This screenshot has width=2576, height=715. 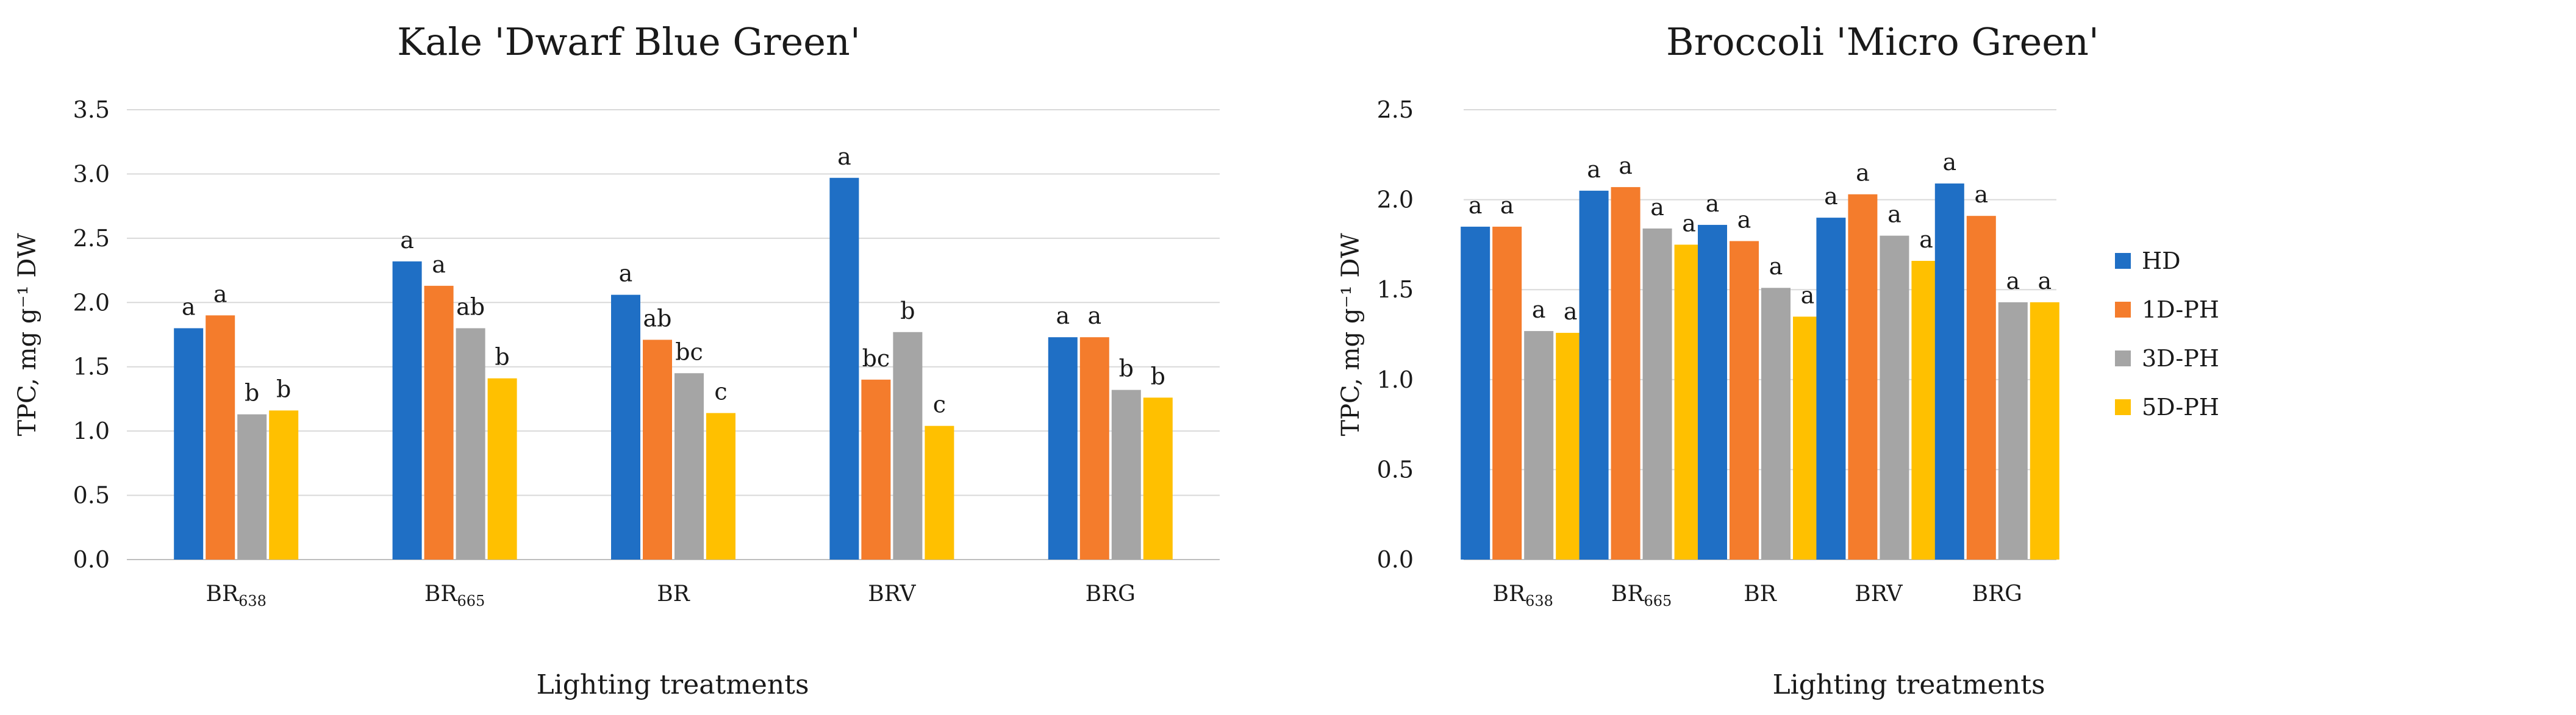 What do you see at coordinates (2123, 407) in the screenshot?
I see `legend-swatch-5d-ph` at bounding box center [2123, 407].